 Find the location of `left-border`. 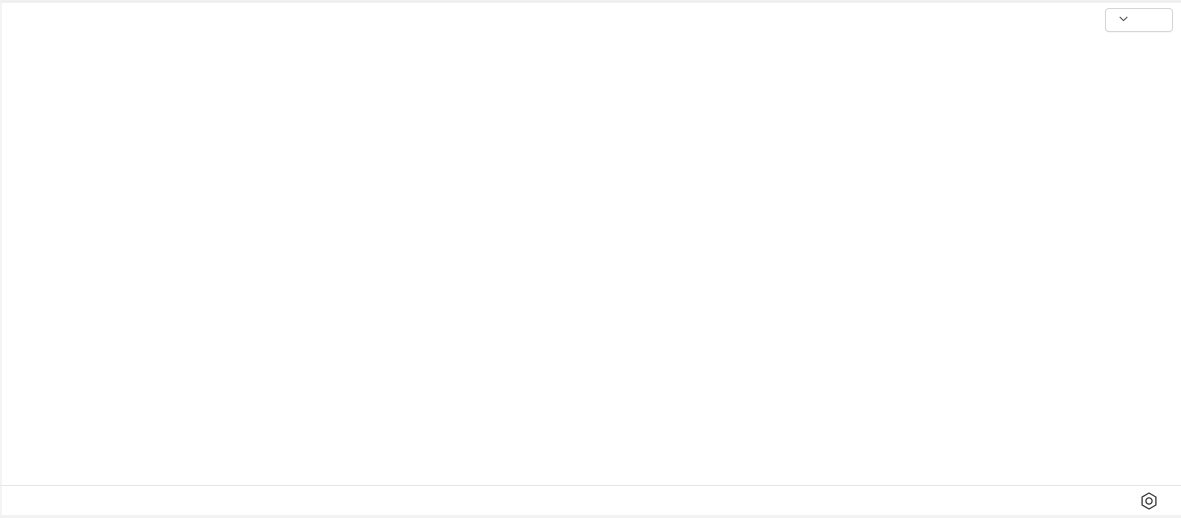

left-border is located at coordinates (1, 259).